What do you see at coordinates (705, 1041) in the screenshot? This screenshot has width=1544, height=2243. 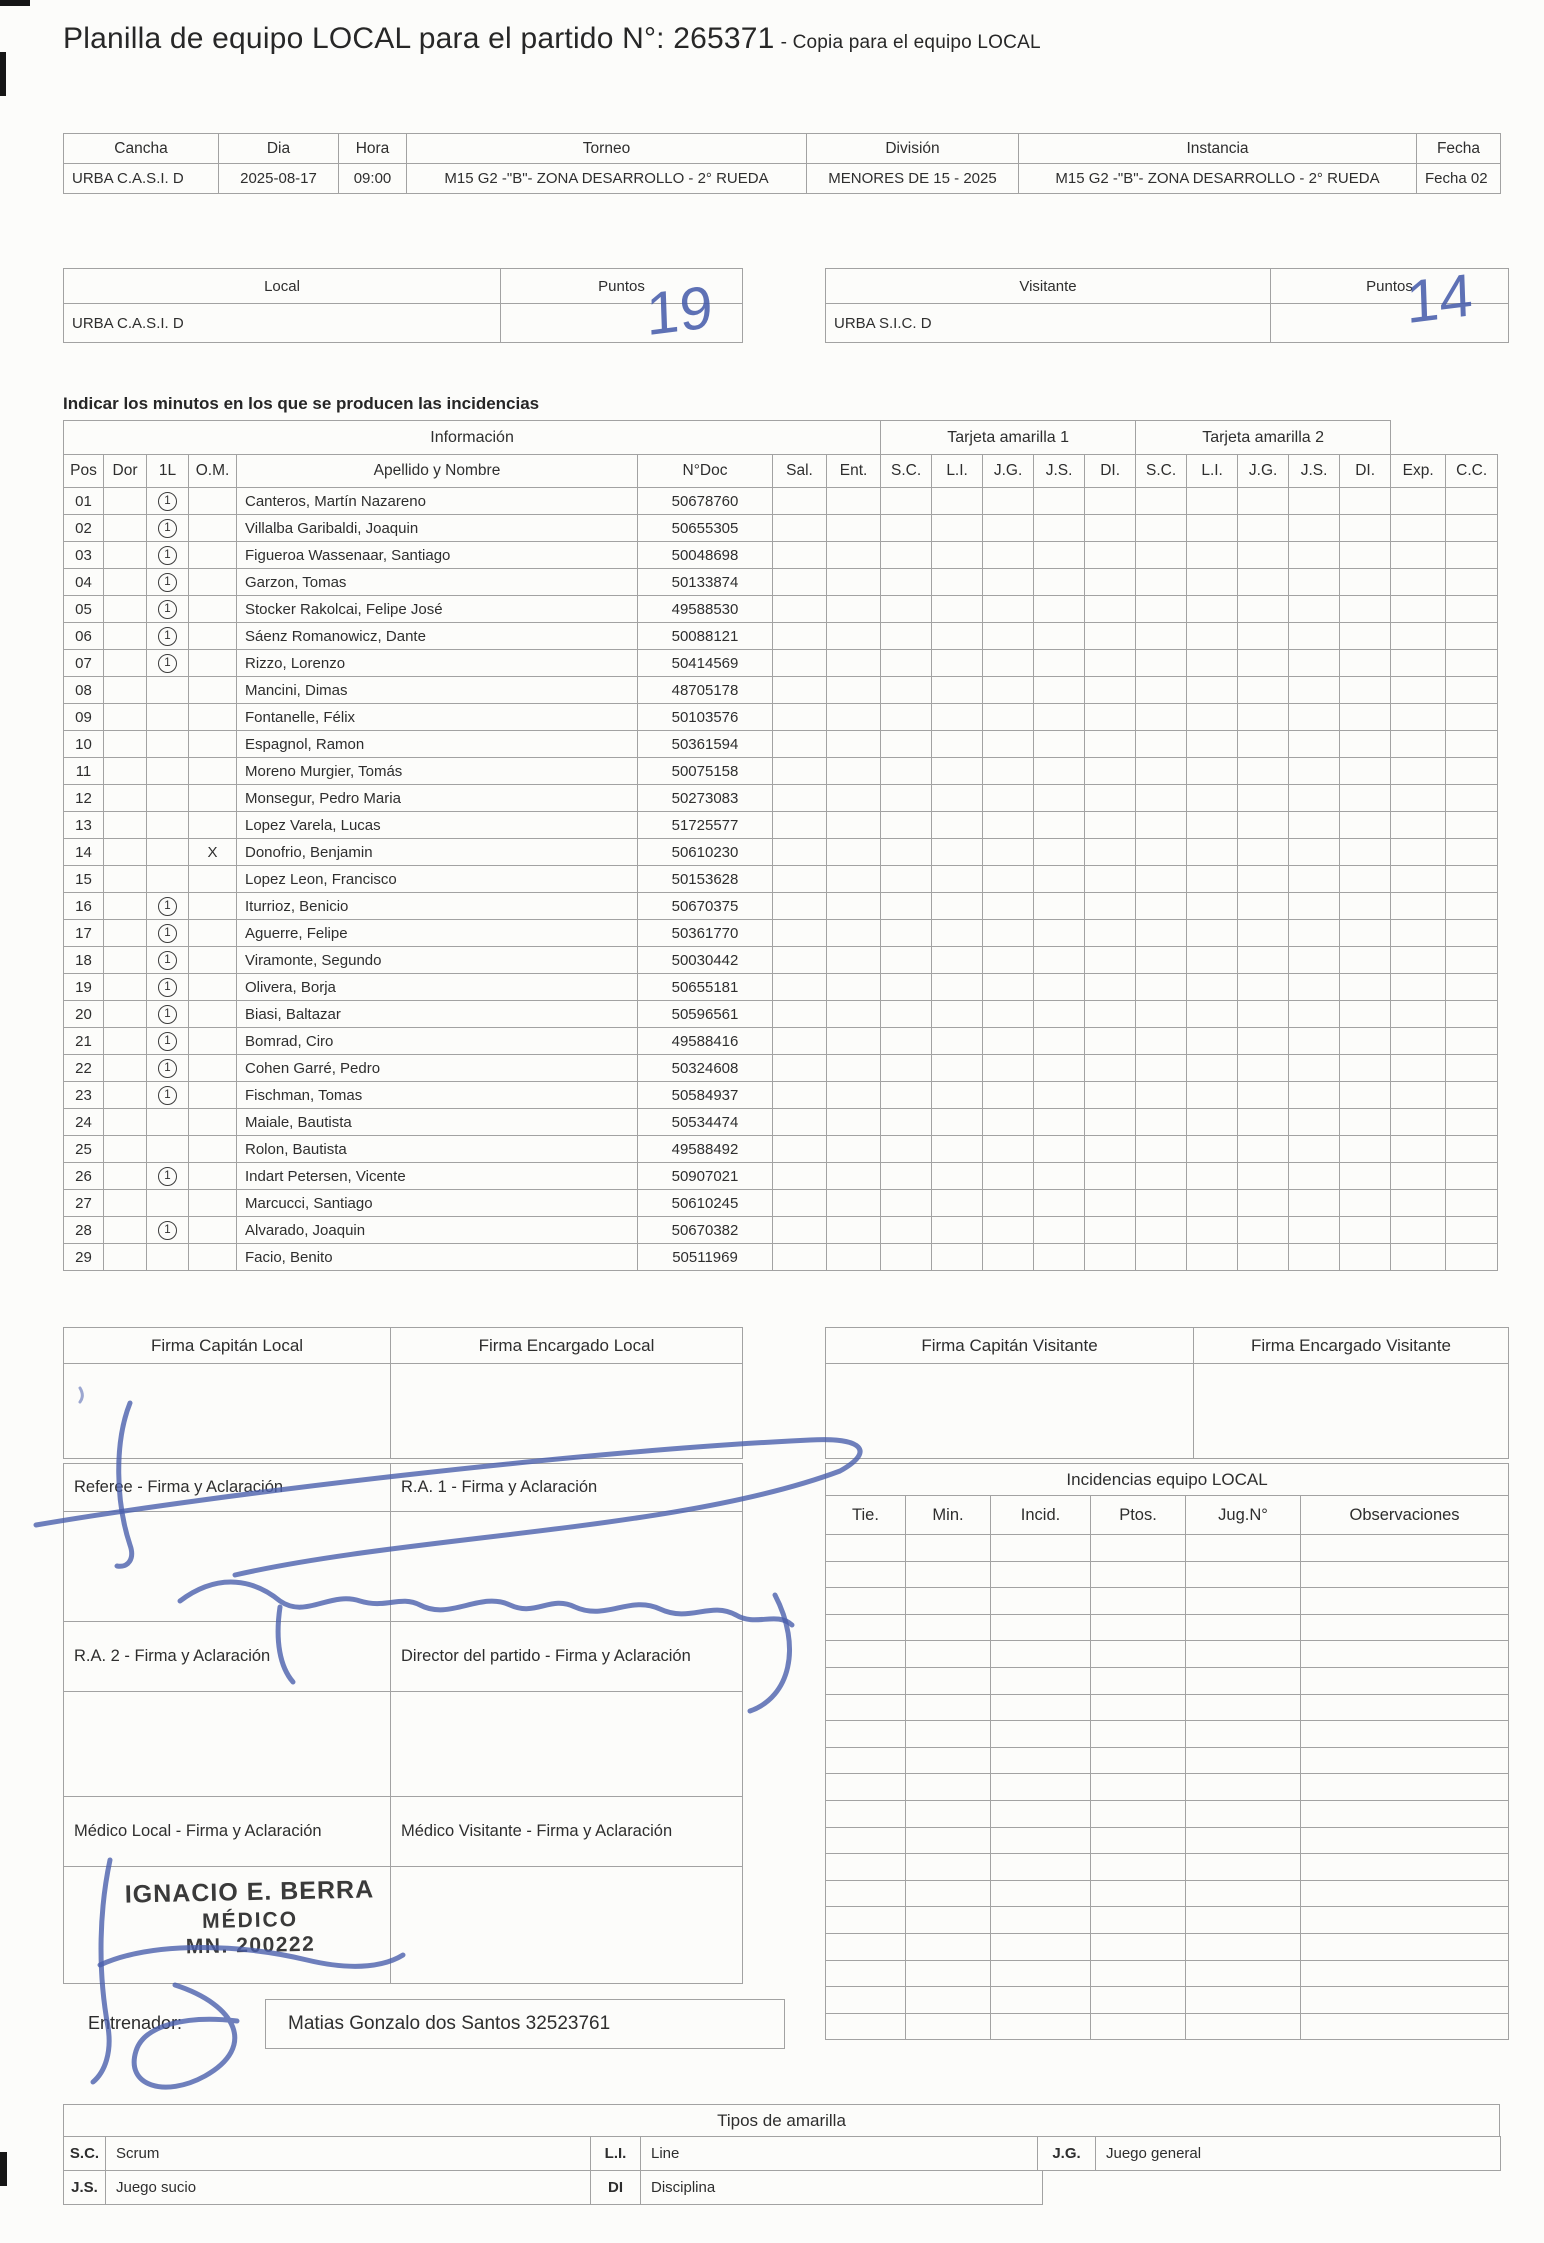 I see `player-doc: 49588416` at bounding box center [705, 1041].